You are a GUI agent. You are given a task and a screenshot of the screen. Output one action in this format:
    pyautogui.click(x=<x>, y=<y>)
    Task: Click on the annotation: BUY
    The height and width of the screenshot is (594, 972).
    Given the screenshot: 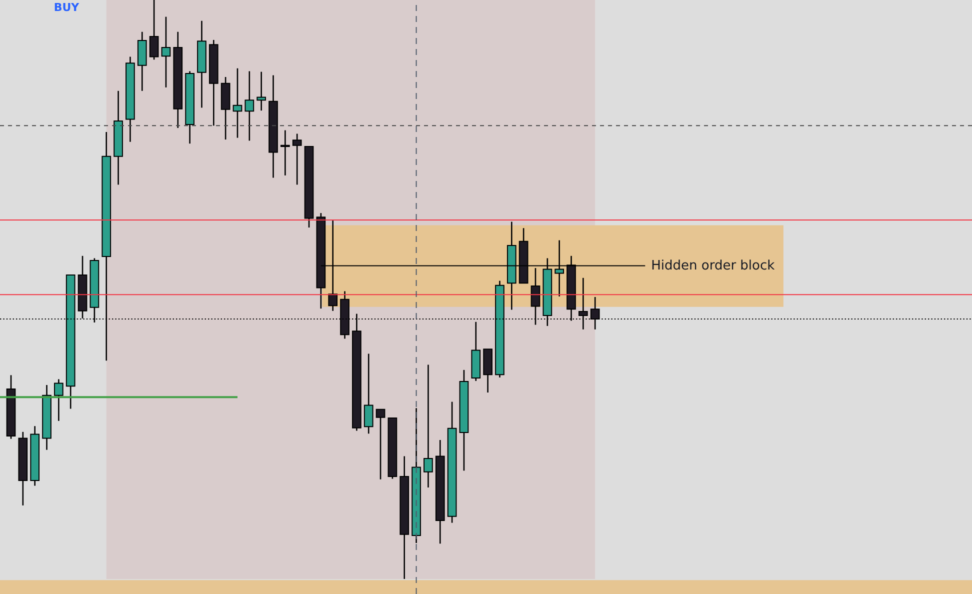 What is the action you would take?
    pyautogui.click(x=67, y=7)
    